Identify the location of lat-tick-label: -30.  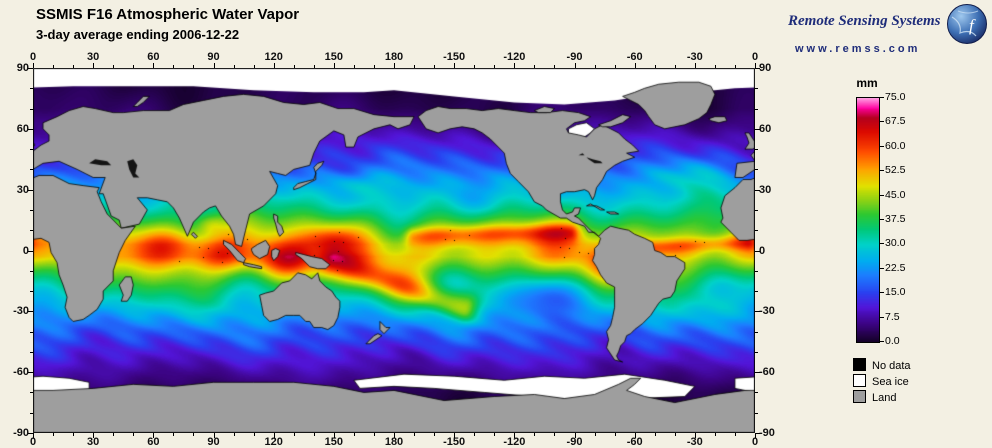
(767, 311).